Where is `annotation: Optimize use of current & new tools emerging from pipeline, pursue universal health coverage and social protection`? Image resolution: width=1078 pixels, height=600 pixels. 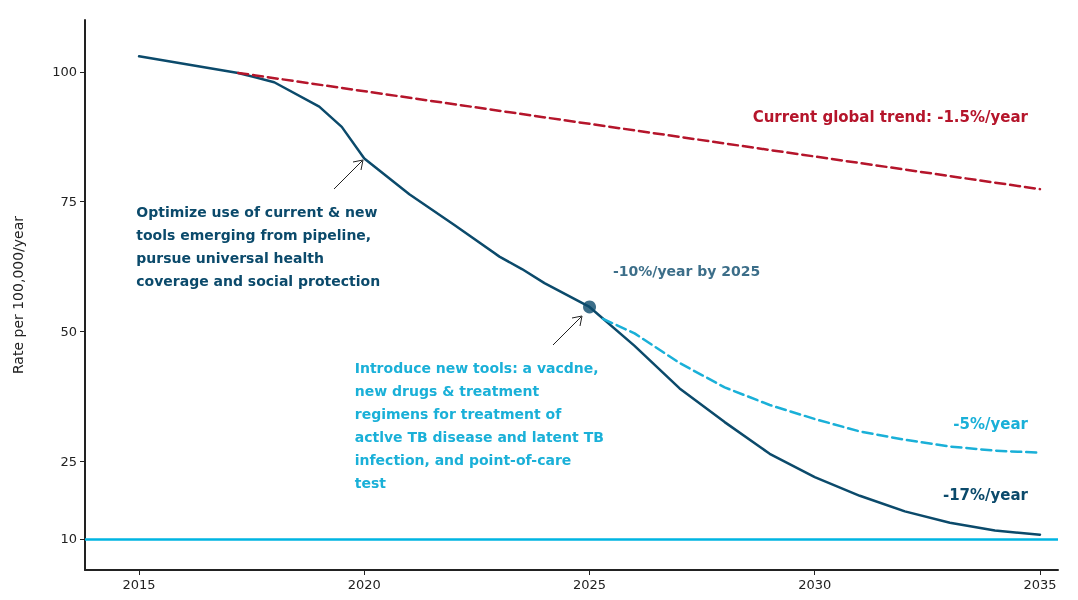 annotation: Optimize use of current & new tools emerging from pipeline, pursue universal health coverage and social protection is located at coordinates (259, 246).